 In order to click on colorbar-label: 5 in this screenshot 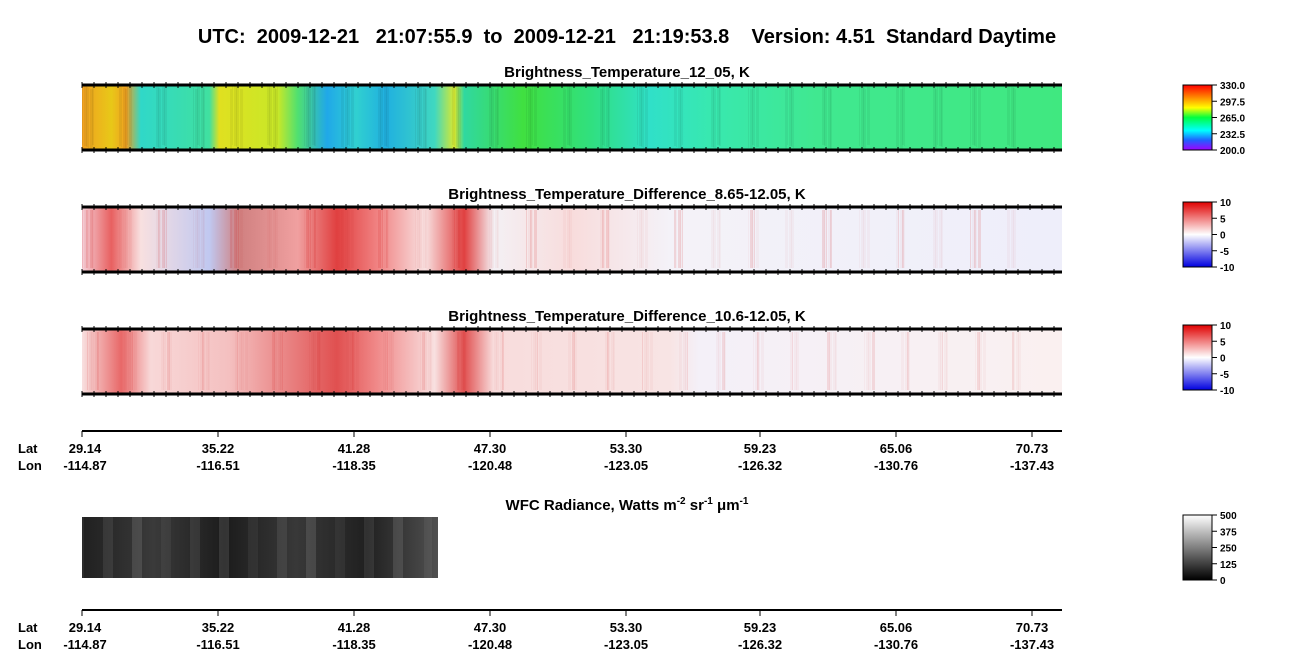, I will do `click(1223, 342)`.